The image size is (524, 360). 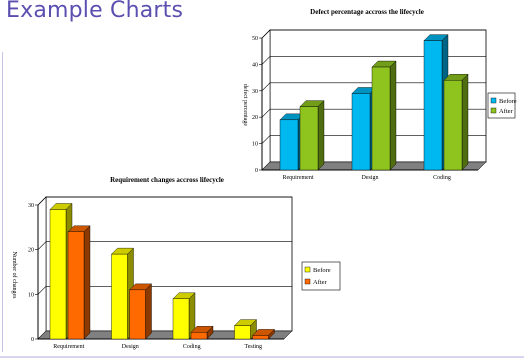 I want to click on chart-title: Defect percentage accross the lifecycle, so click(x=367, y=12).